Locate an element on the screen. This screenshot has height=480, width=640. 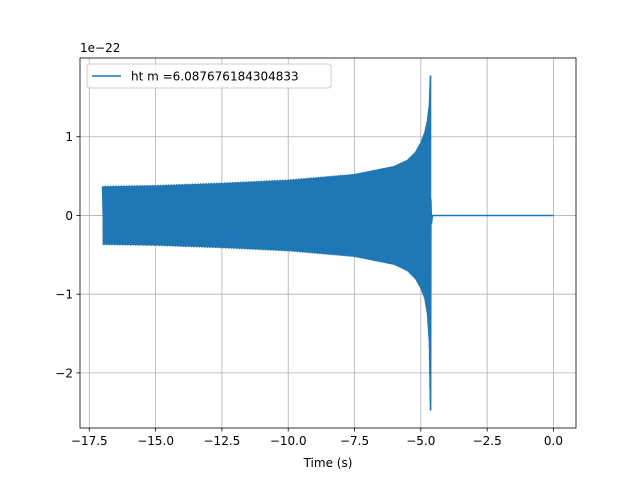
x-tick-label: −15.0 is located at coordinates (155, 441).